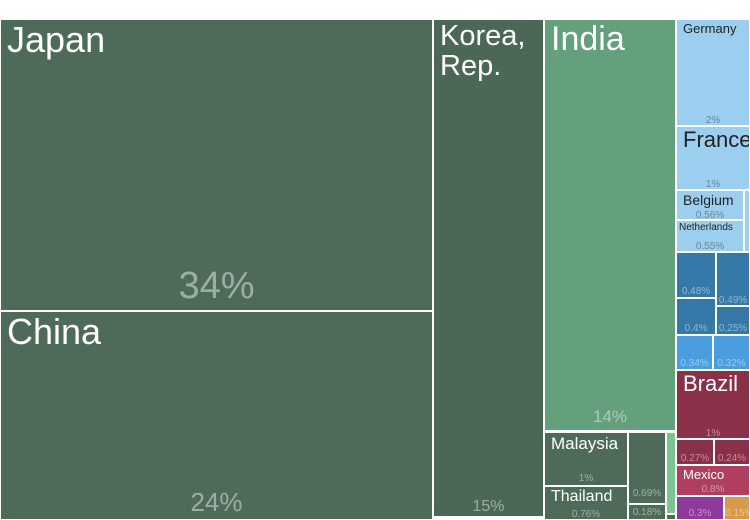  I want to click on treemap-cell-other-small-1: 0.3%, so click(700, 508).